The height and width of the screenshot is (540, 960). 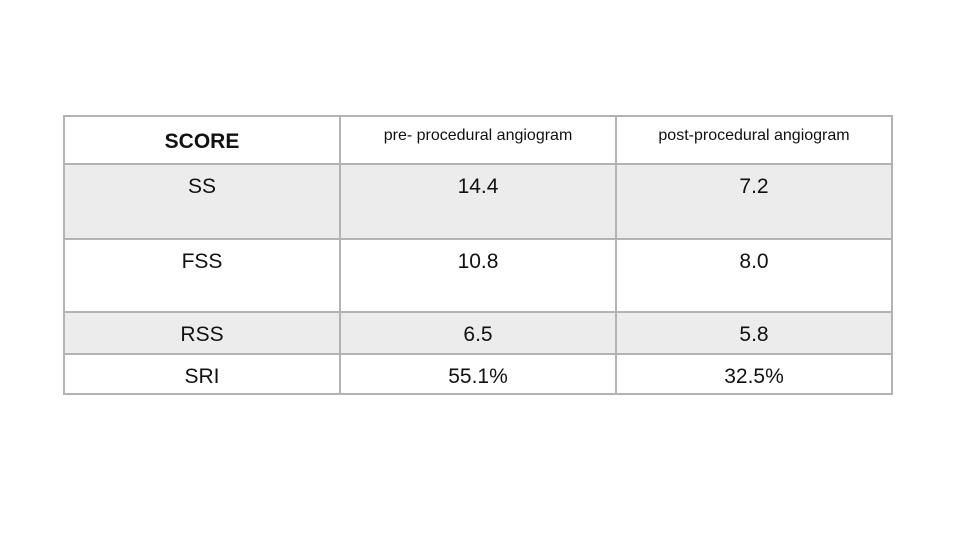 I want to click on cell: 10.8, so click(x=478, y=275).